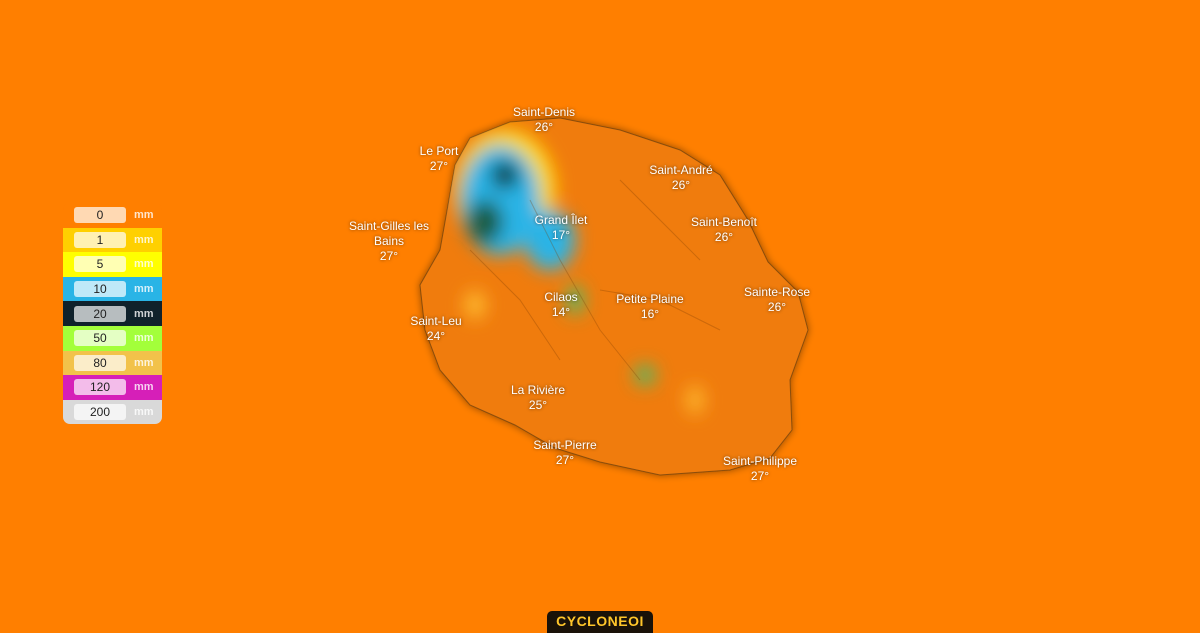 This screenshot has width=1200, height=633. Describe the element at coordinates (600, 622) in the screenshot. I see `brand-logo: CYCLONEOI` at that location.